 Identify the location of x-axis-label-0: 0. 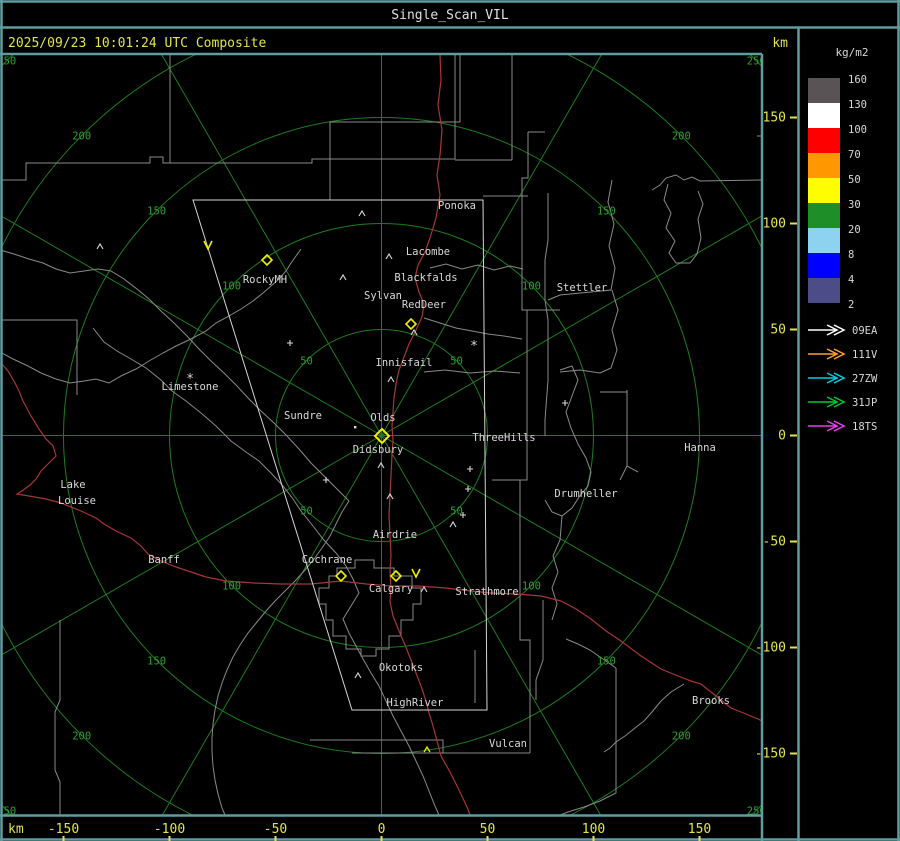
(382, 829).